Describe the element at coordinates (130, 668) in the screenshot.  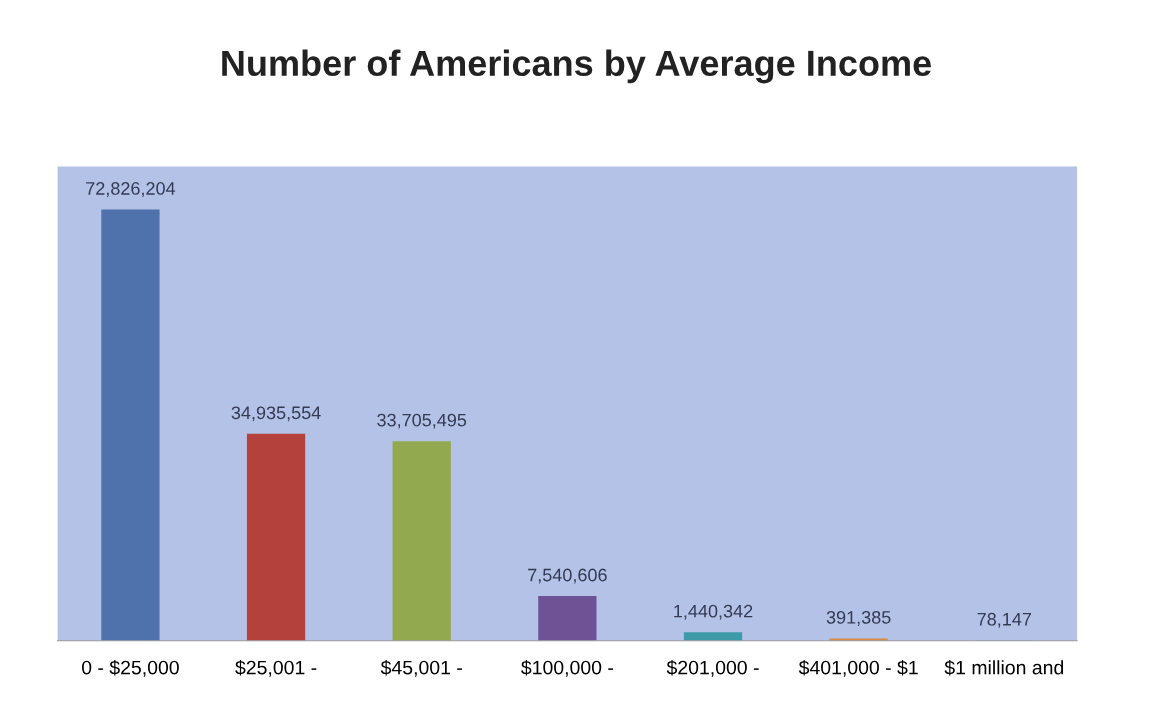
I see `x-tick-label: 0 - $25,000` at that location.